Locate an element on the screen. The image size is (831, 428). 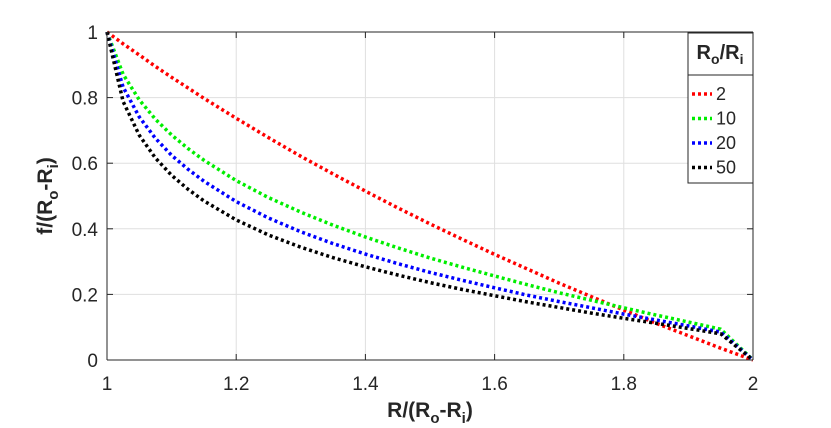
x-tick-label-4: 1.8 is located at coordinates (624, 384).